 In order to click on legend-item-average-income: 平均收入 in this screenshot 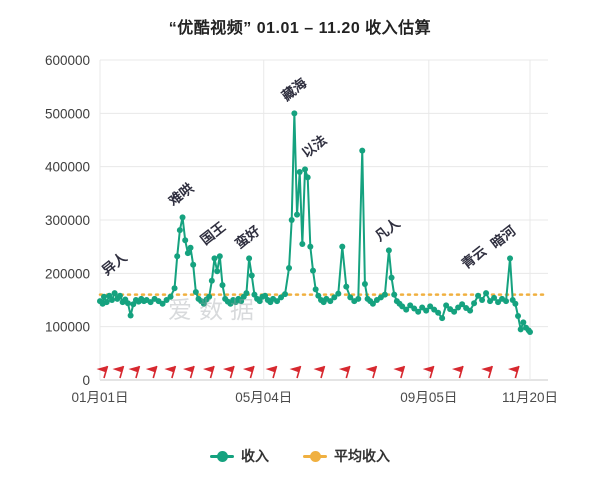, I will do `click(346, 456)`.